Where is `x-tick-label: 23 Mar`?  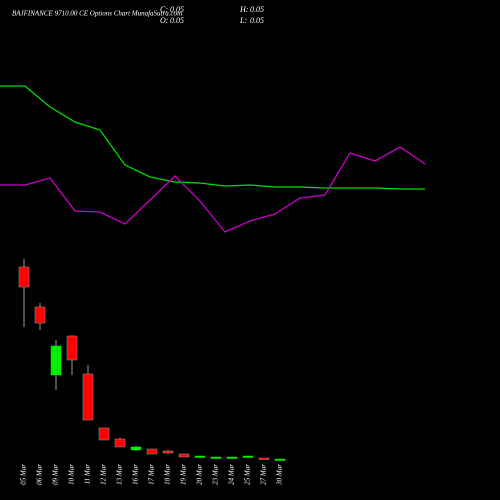
x-tick-label: 23 Mar is located at coordinates (216, 474).